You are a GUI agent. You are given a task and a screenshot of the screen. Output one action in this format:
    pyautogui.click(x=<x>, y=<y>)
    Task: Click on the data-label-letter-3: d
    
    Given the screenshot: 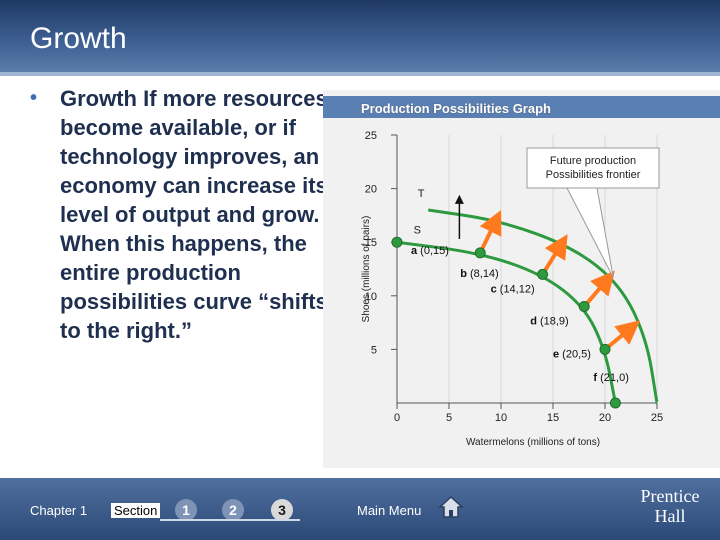 What is the action you would take?
    pyautogui.click(x=533, y=322)
    